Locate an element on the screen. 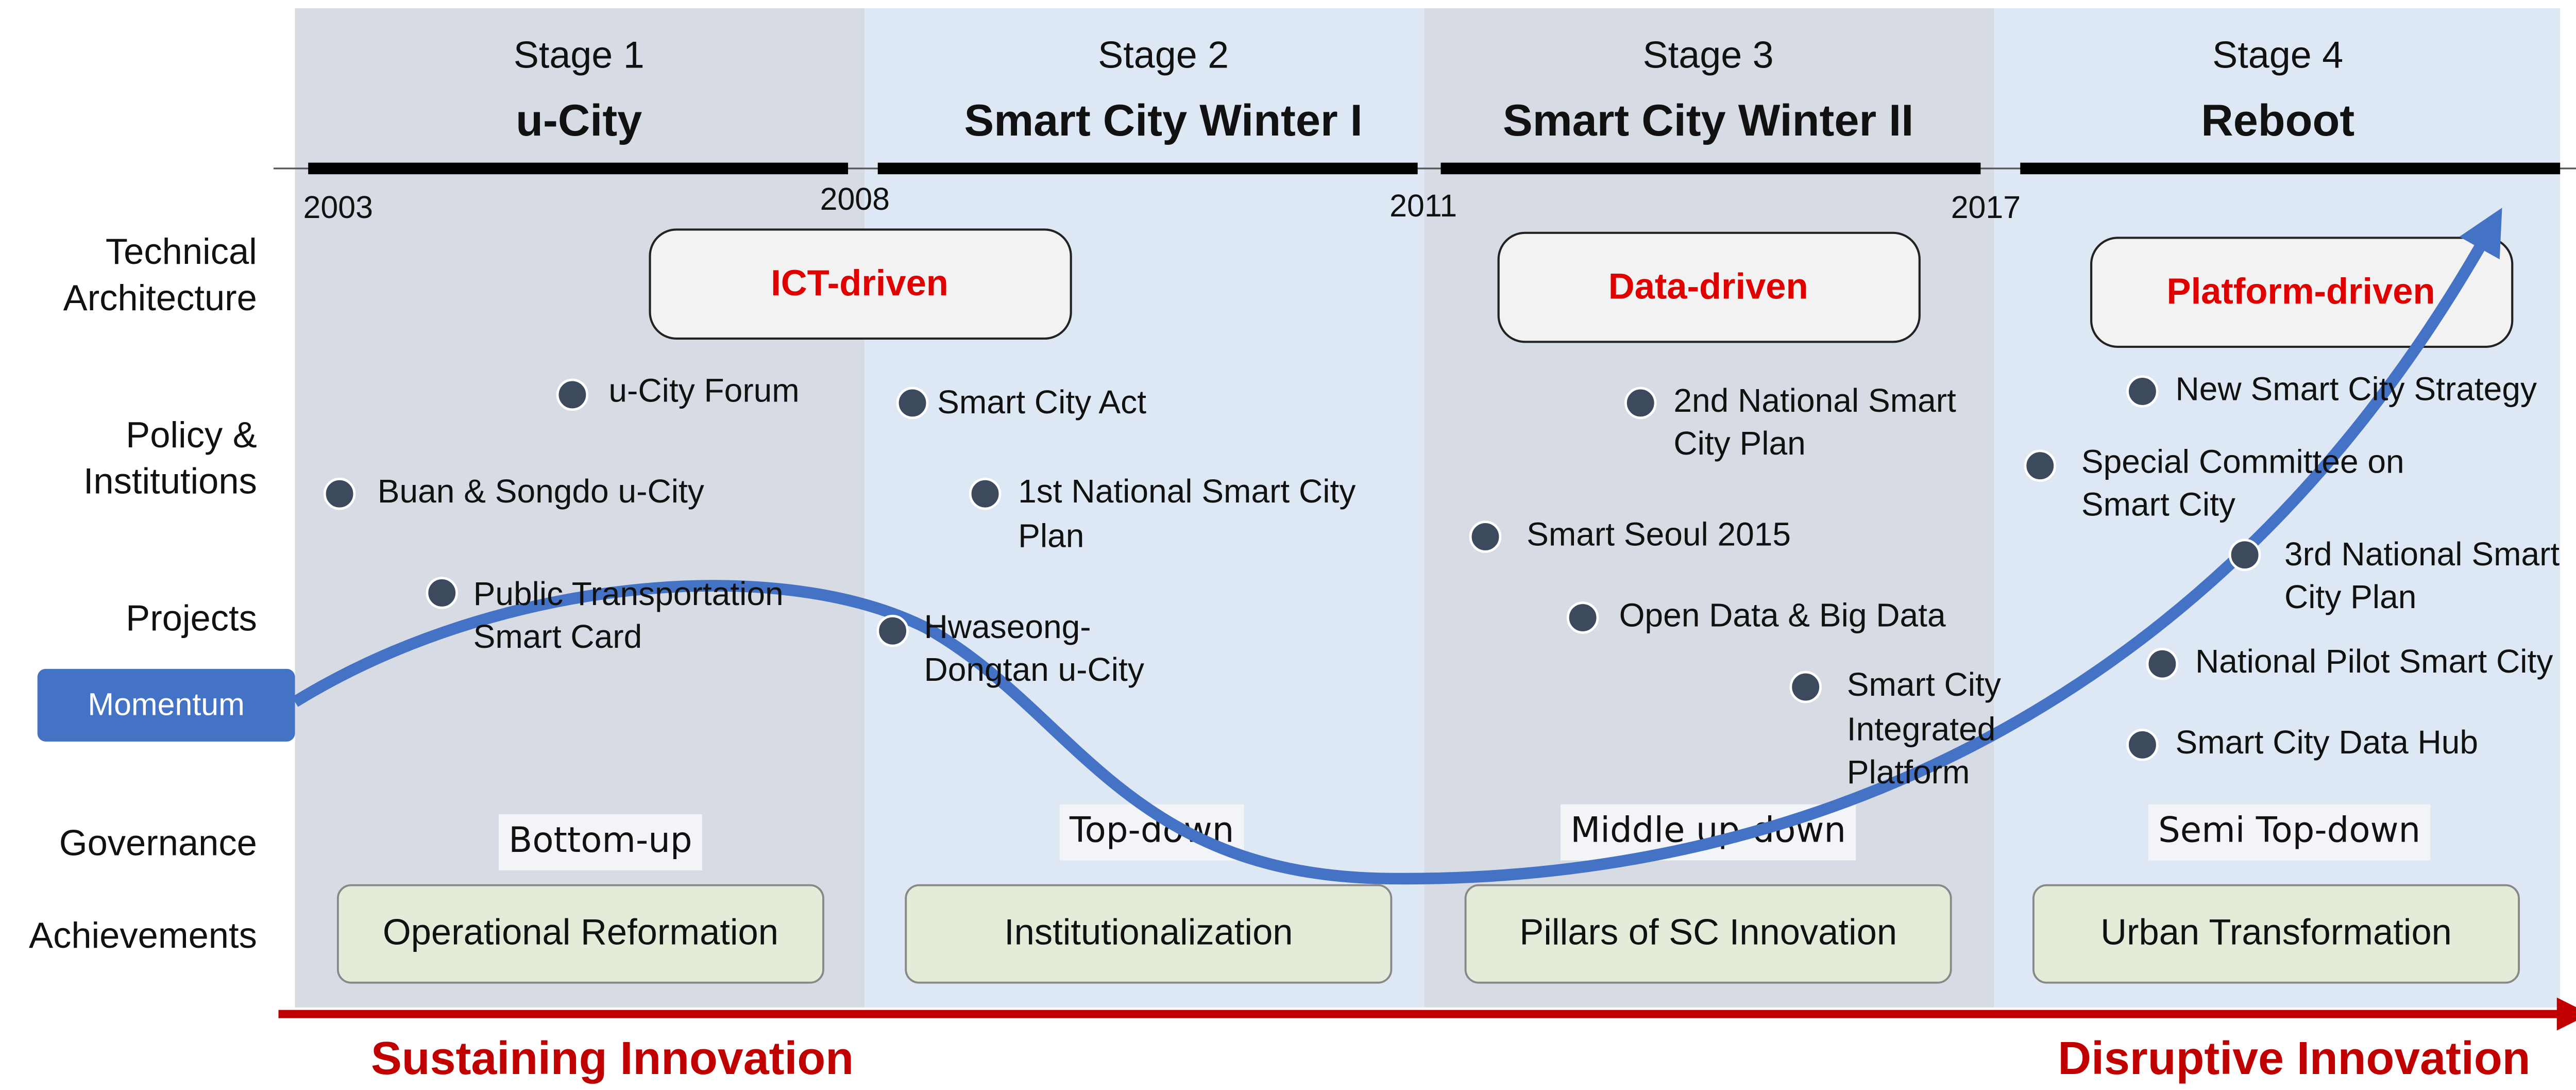  event-label: Smart Seoul 2015 is located at coordinates (1659, 533).